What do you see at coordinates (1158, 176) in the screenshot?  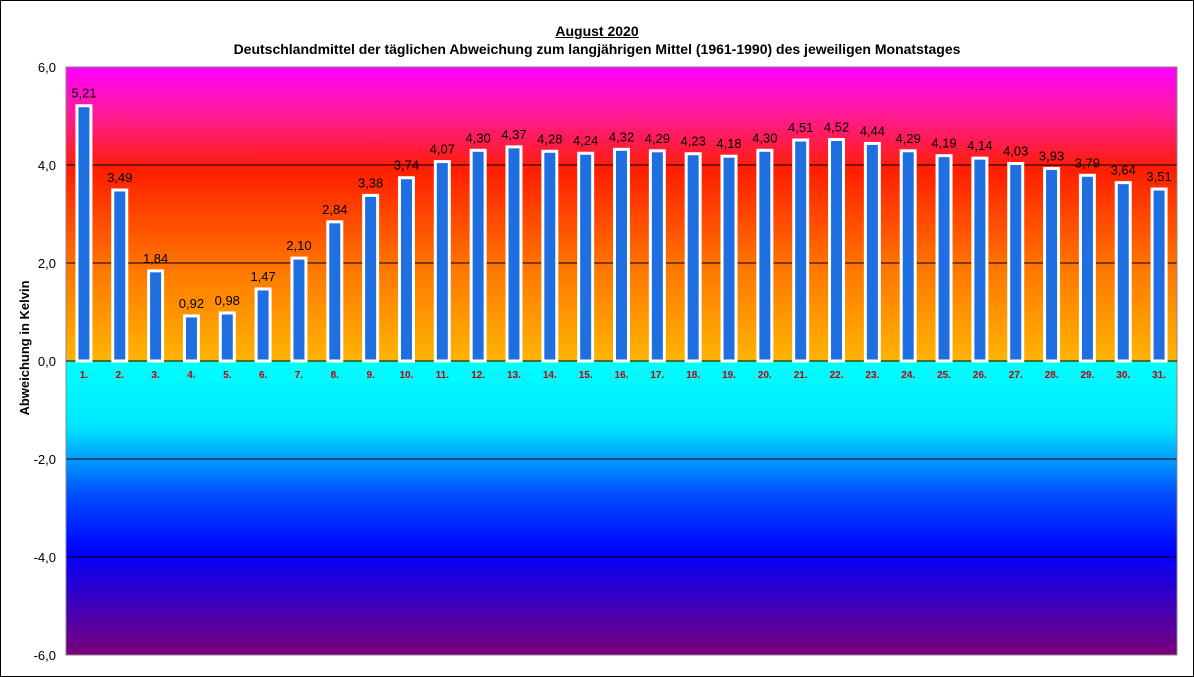 I see `value-label: 3,51` at bounding box center [1158, 176].